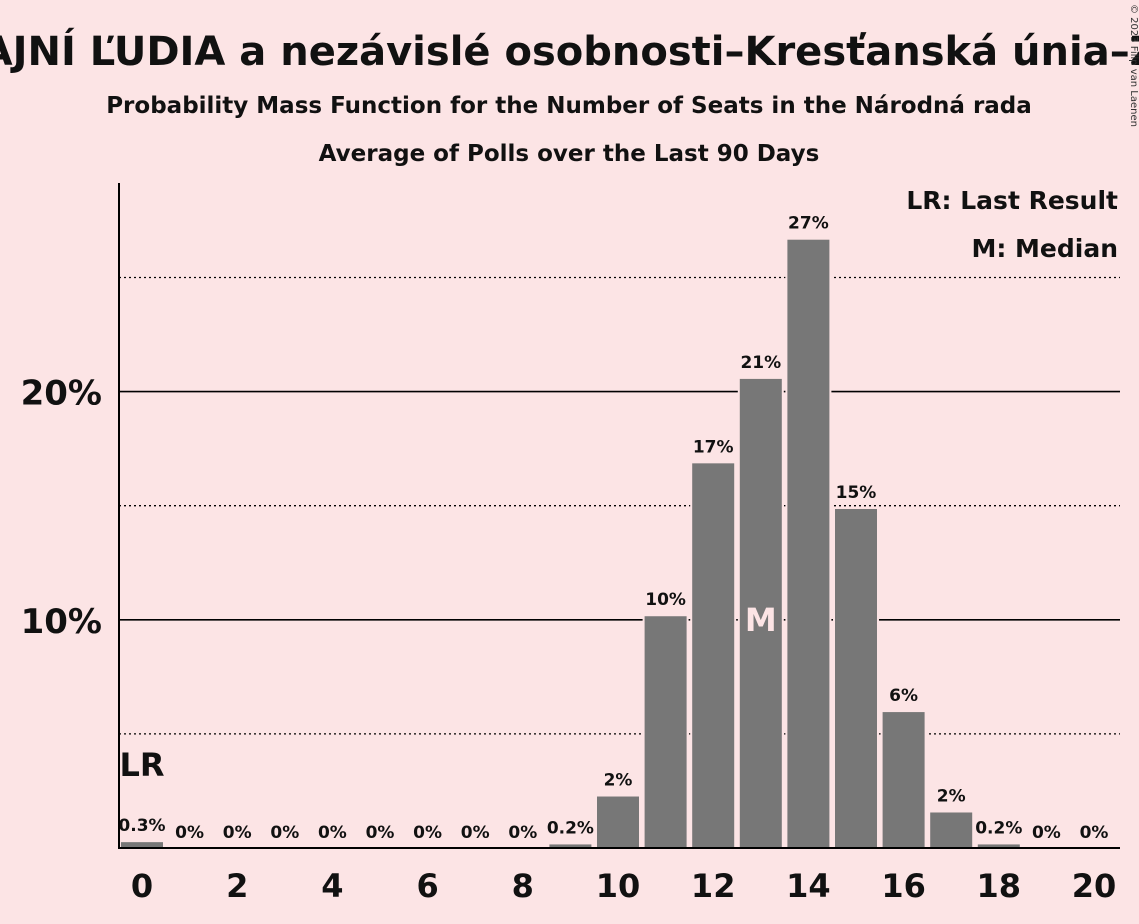  Describe the element at coordinates (570, 828) in the screenshot. I see `bar-label-seat-9: 0.2%` at that location.